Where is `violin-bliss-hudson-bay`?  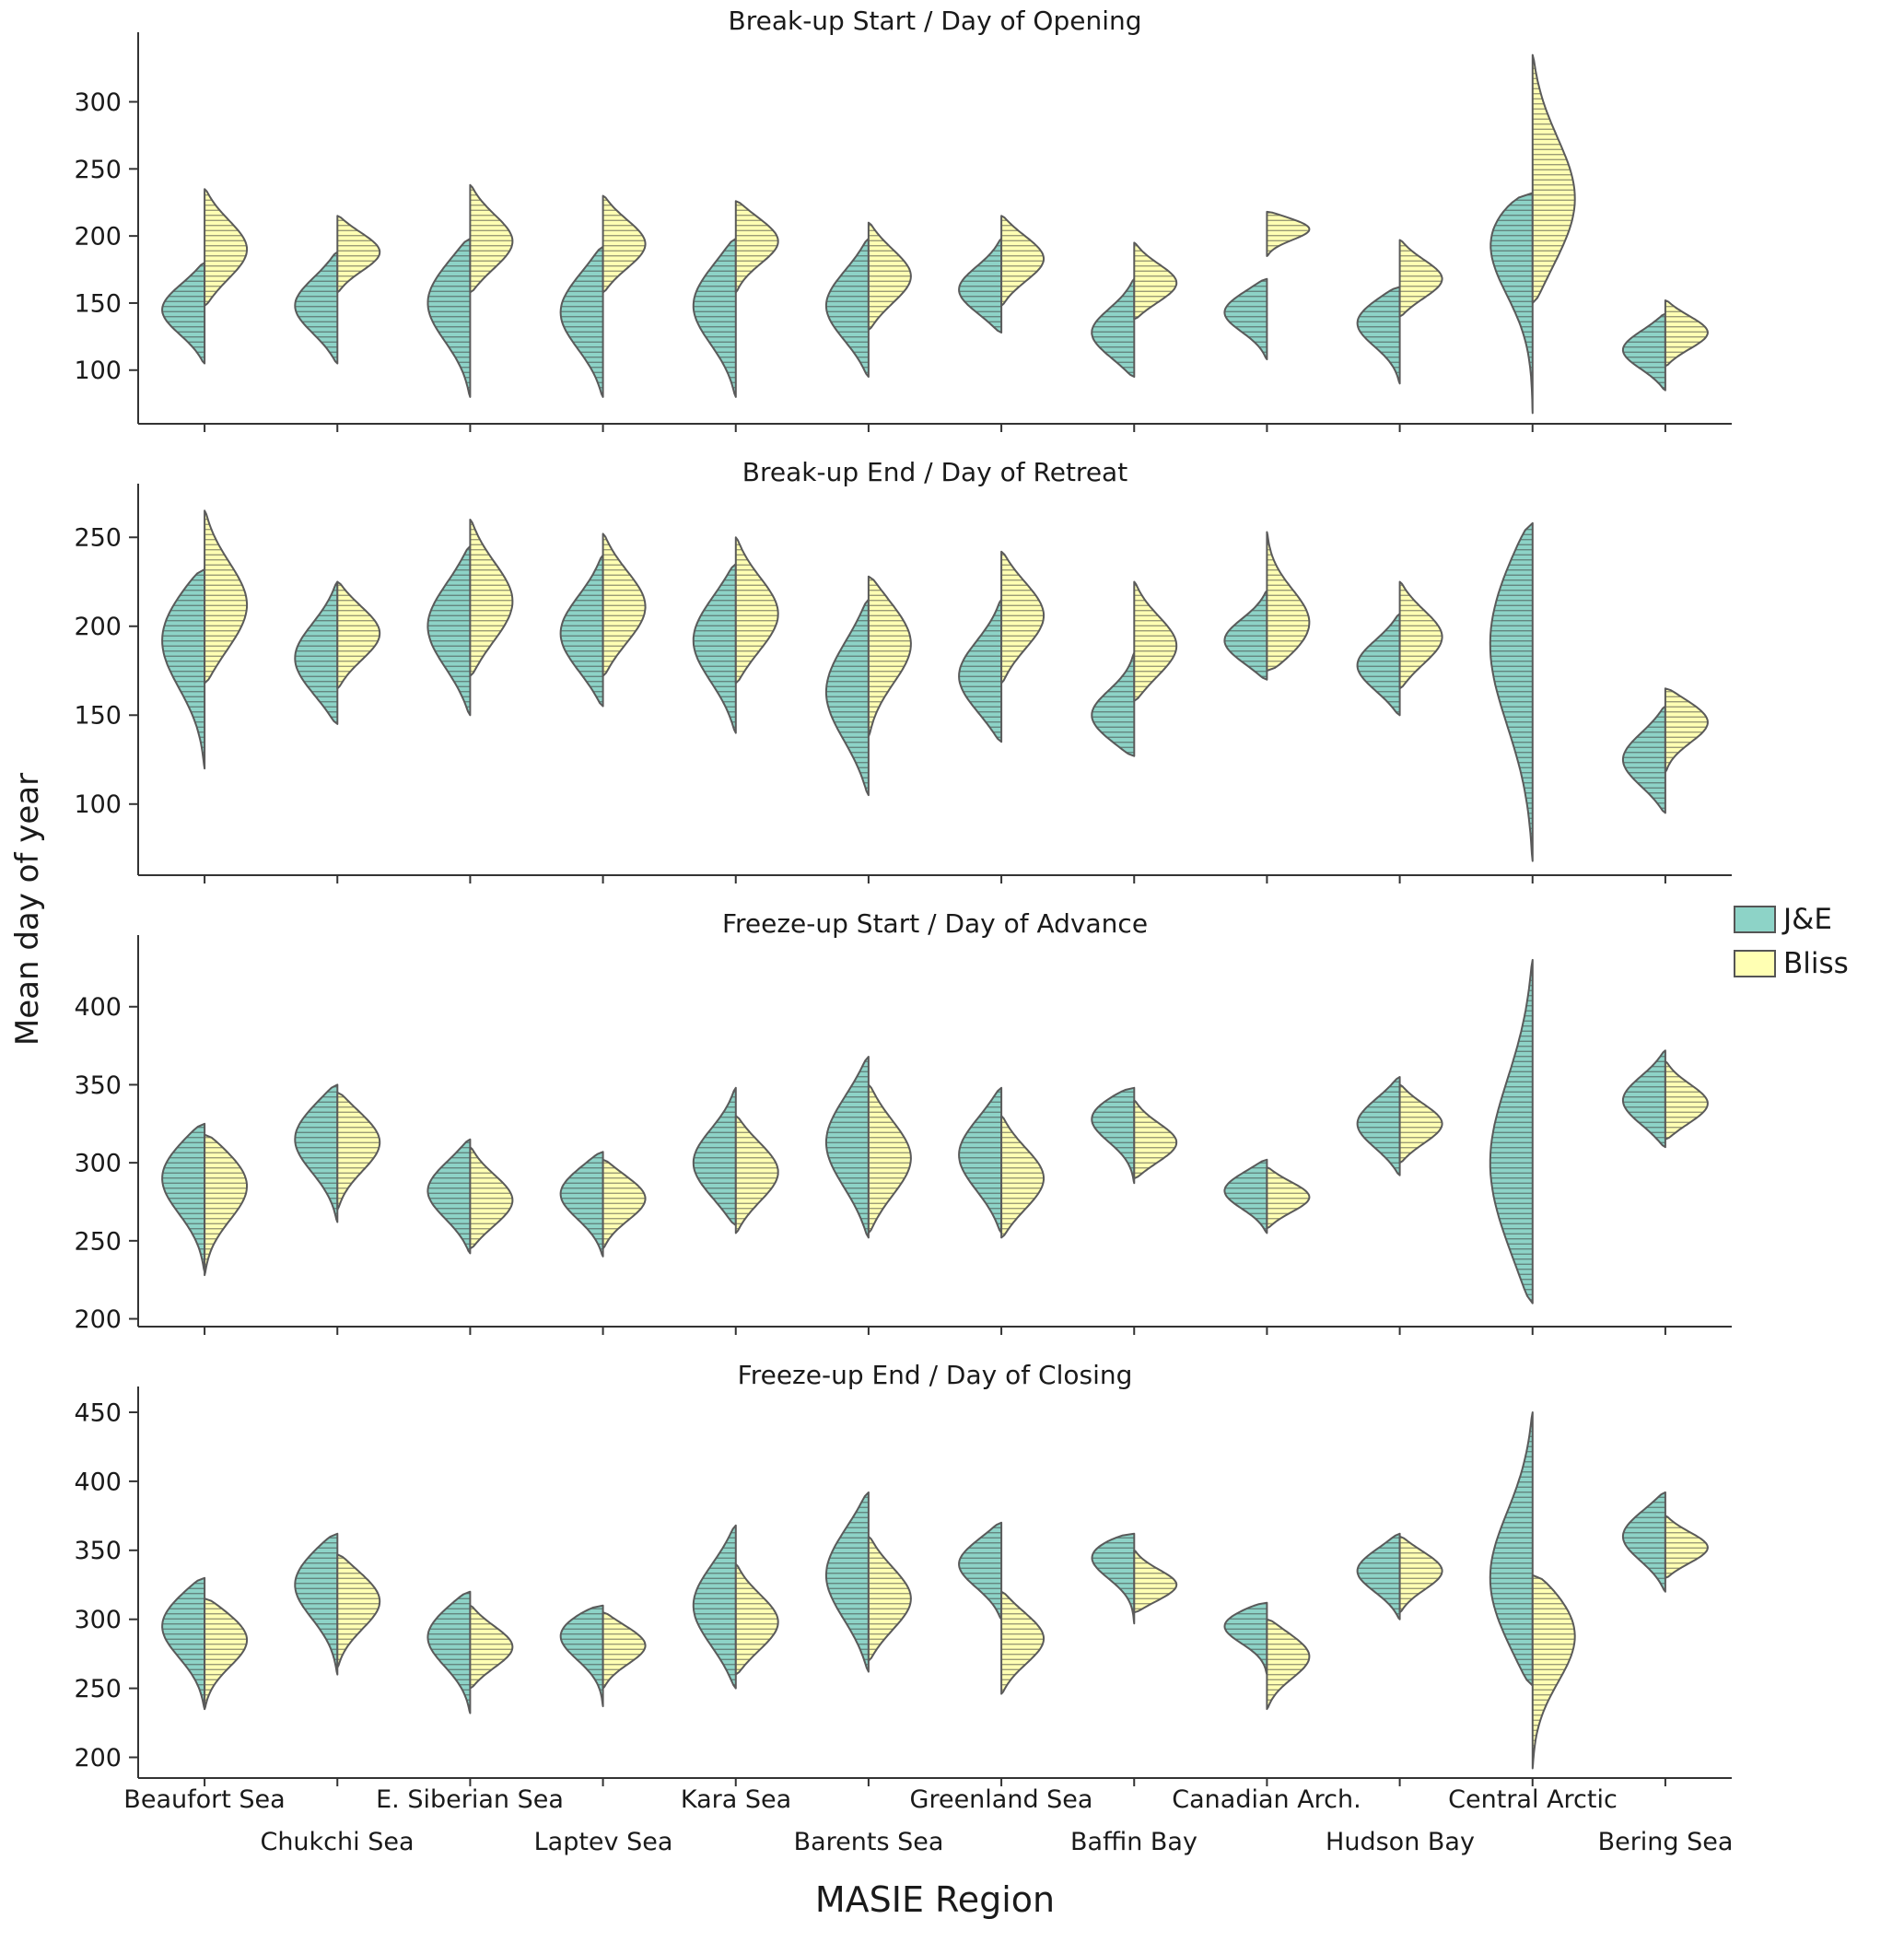 violin-bliss-hudson-bay is located at coordinates (1420, 1574).